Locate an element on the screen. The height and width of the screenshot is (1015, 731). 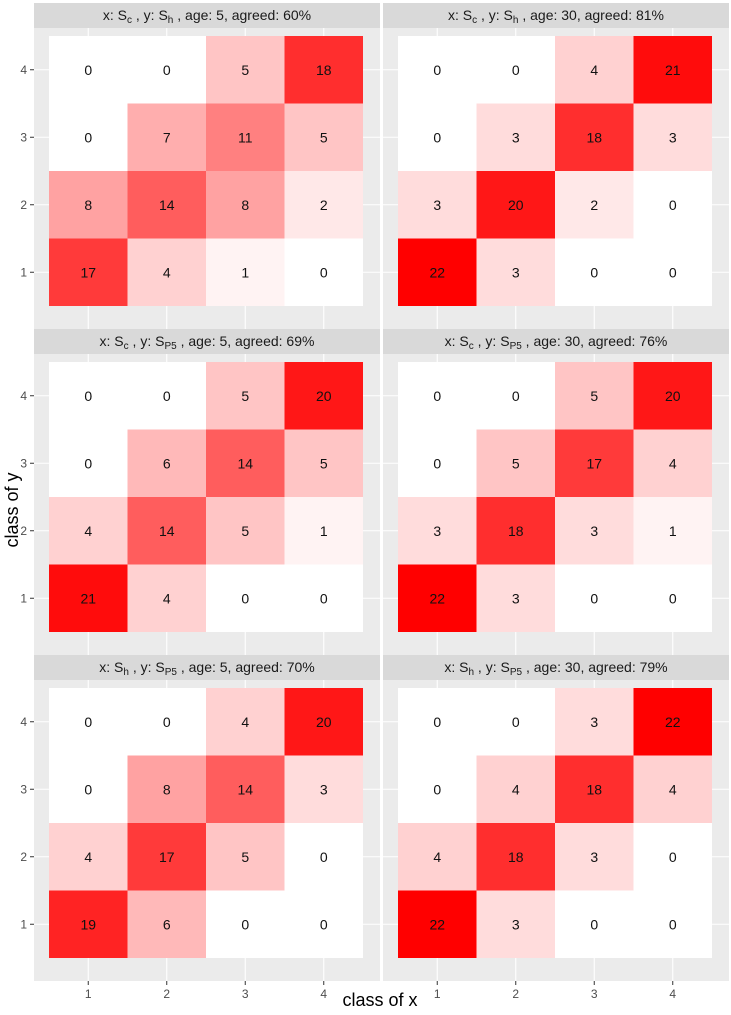
x-axis-title: class of x is located at coordinates (379, 1000).